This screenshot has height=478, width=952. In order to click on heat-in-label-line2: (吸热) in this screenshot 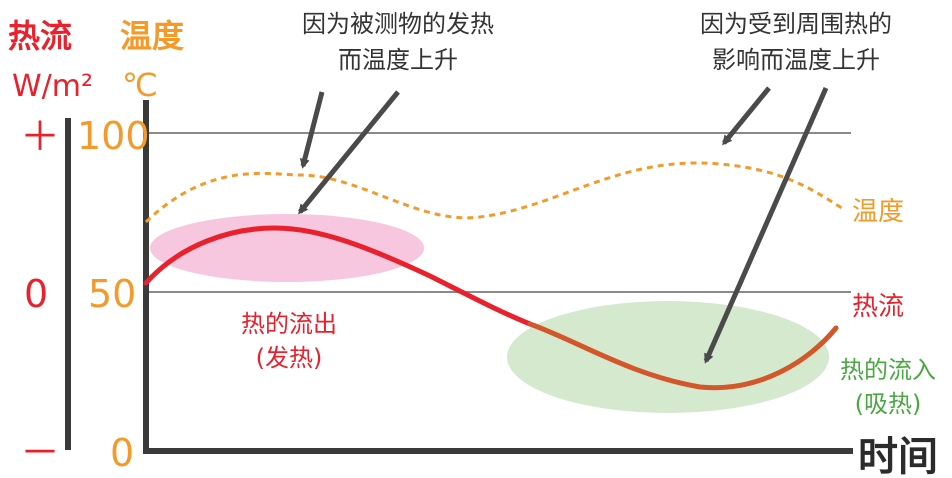, I will do `click(888, 404)`.